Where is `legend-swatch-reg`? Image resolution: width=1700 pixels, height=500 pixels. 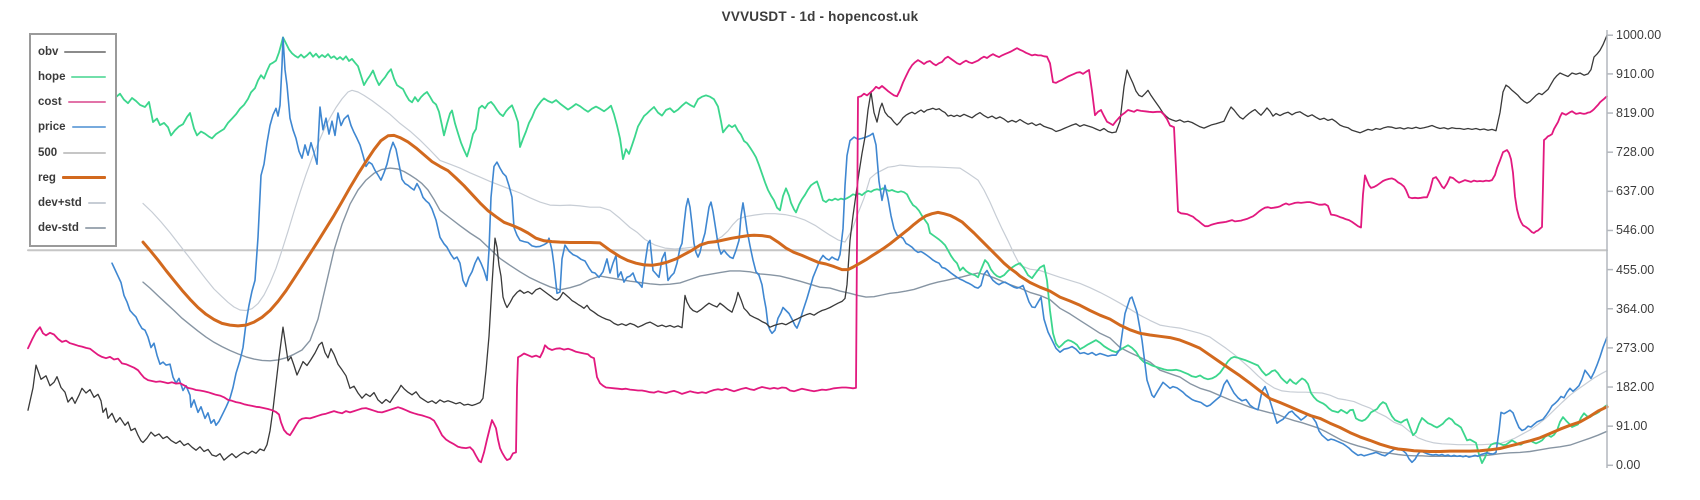
legend-swatch-reg is located at coordinates (83, 178).